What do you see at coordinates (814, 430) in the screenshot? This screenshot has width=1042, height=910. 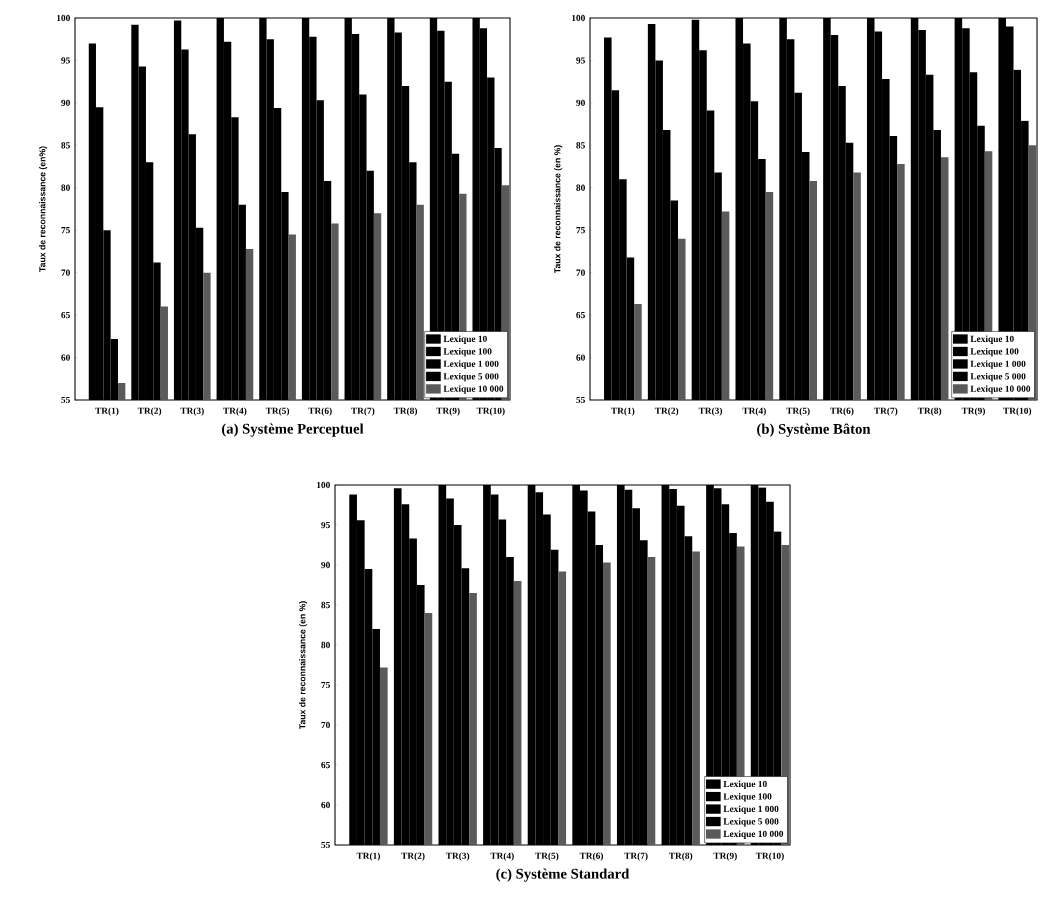 I see `text: (b) Système Bâton` at bounding box center [814, 430].